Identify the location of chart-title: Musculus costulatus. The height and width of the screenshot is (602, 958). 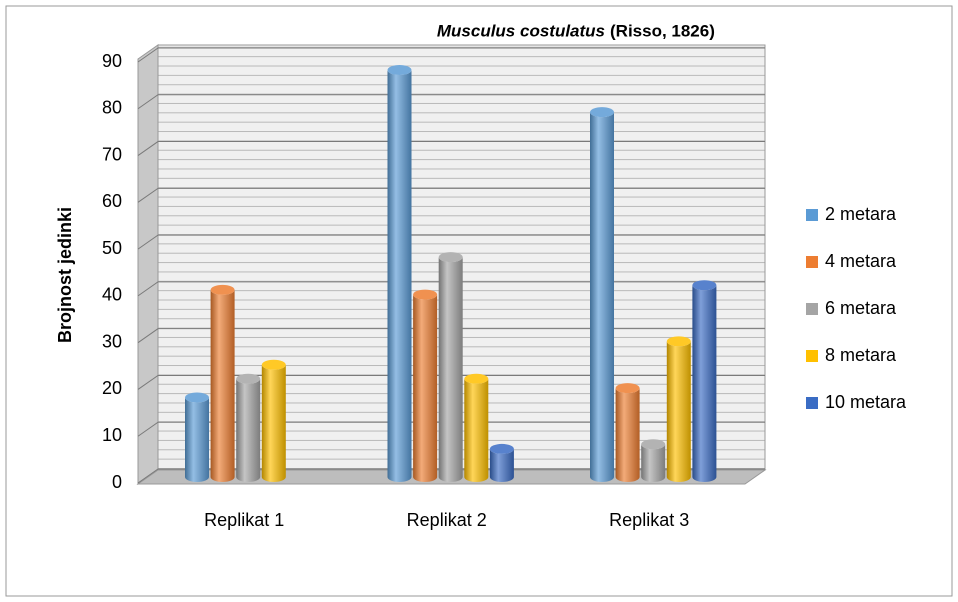
(521, 30).